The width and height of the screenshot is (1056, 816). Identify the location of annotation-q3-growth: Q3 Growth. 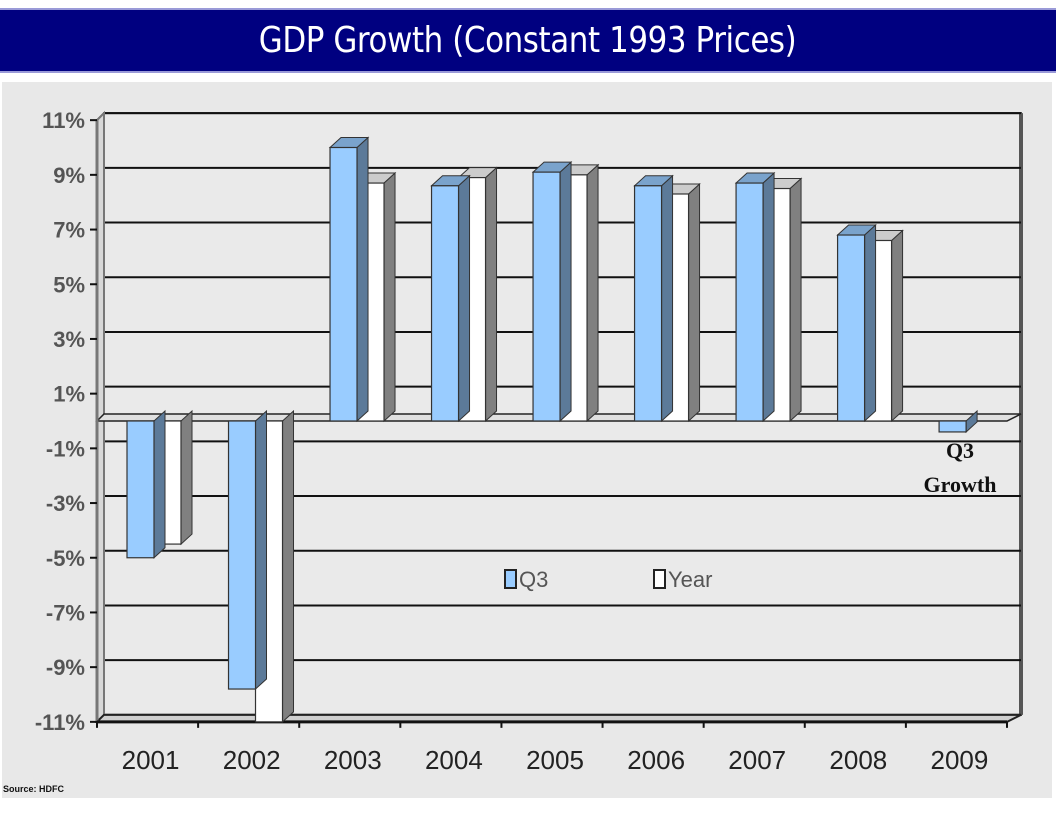
(960, 467).